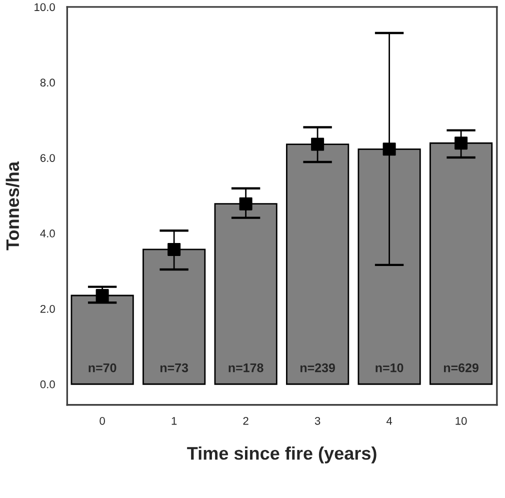  I want to click on x-tick-label: 1, so click(174, 421).